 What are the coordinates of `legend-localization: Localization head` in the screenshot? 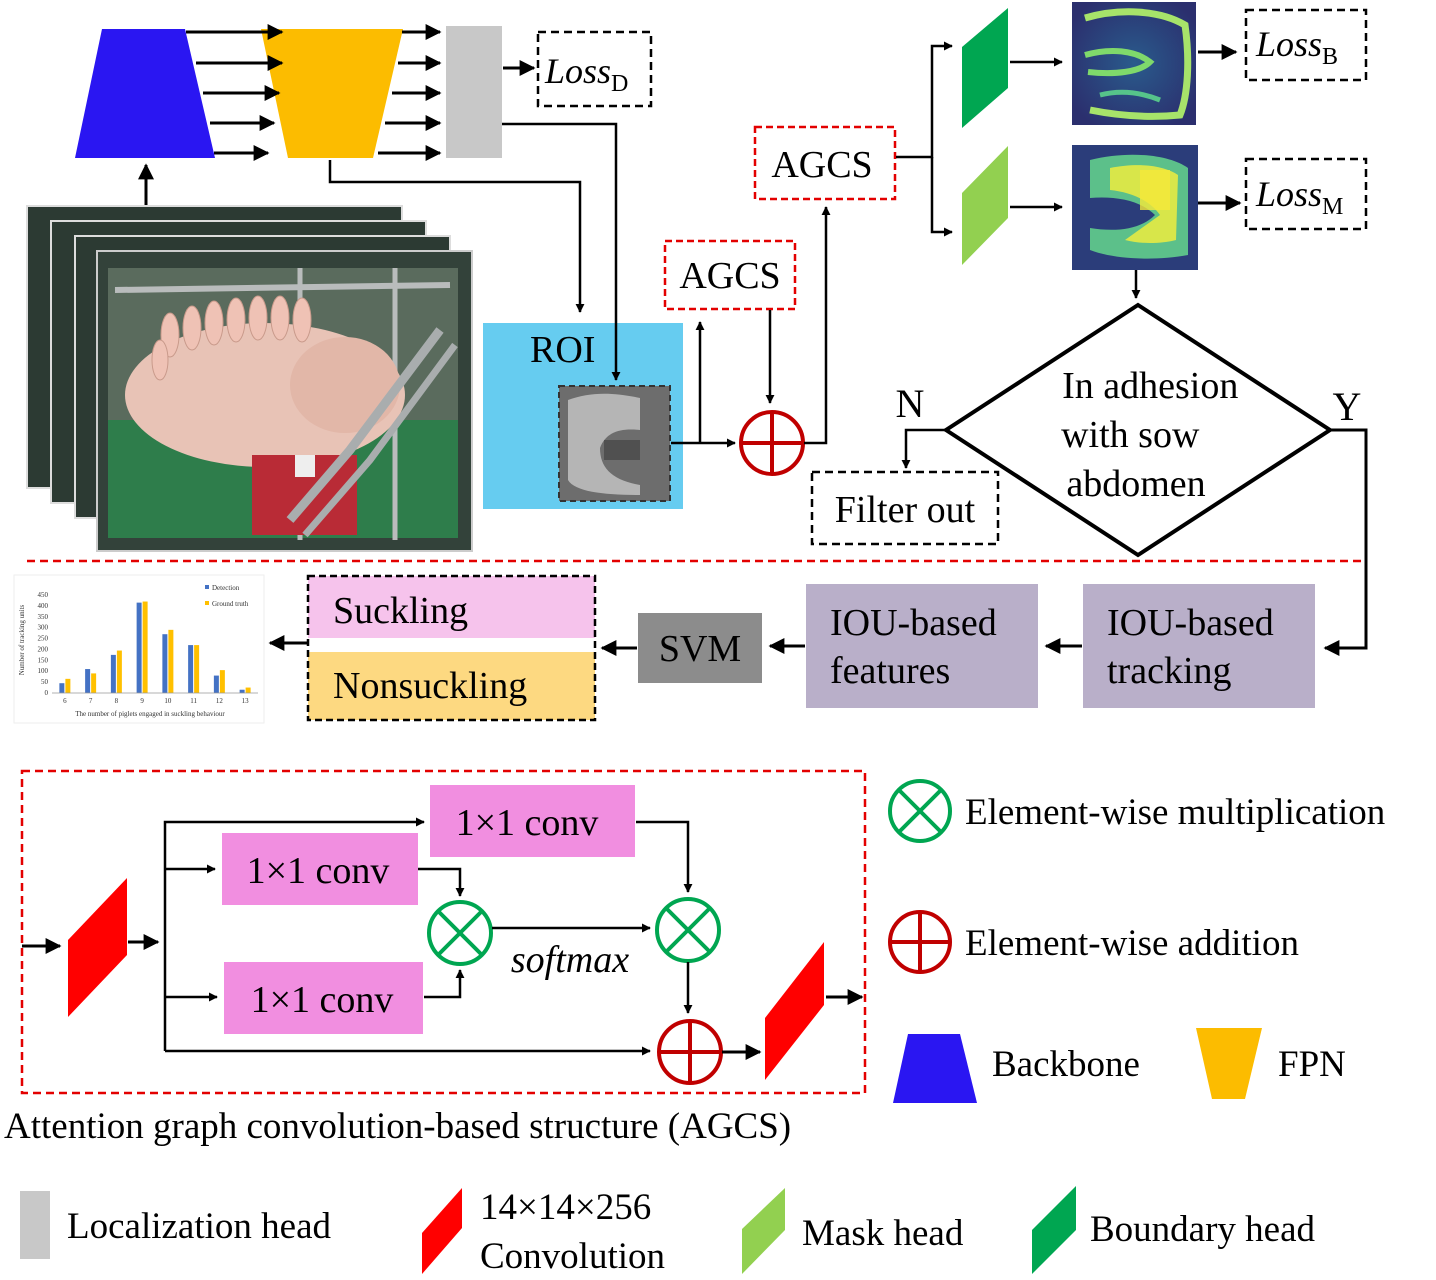 It's located at (176, 1225).